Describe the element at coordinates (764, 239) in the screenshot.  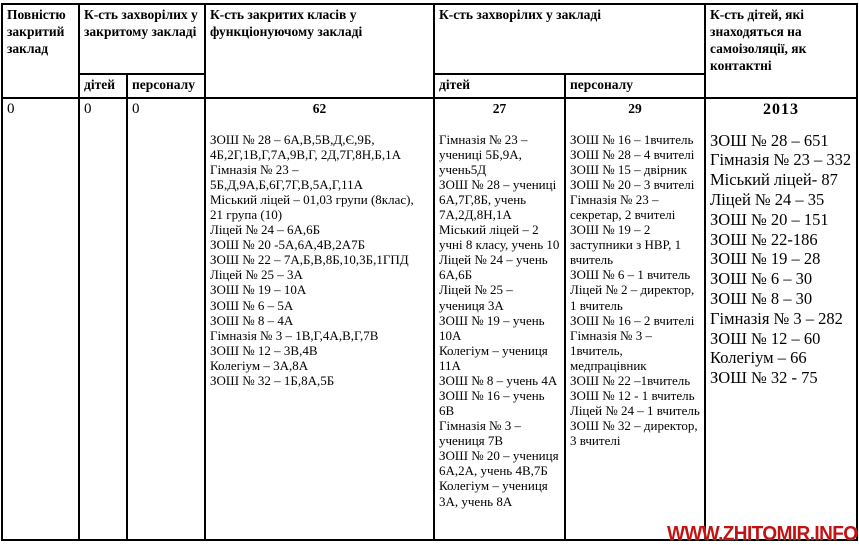
I see `list-entry: ЗОШ № 22-186` at that location.